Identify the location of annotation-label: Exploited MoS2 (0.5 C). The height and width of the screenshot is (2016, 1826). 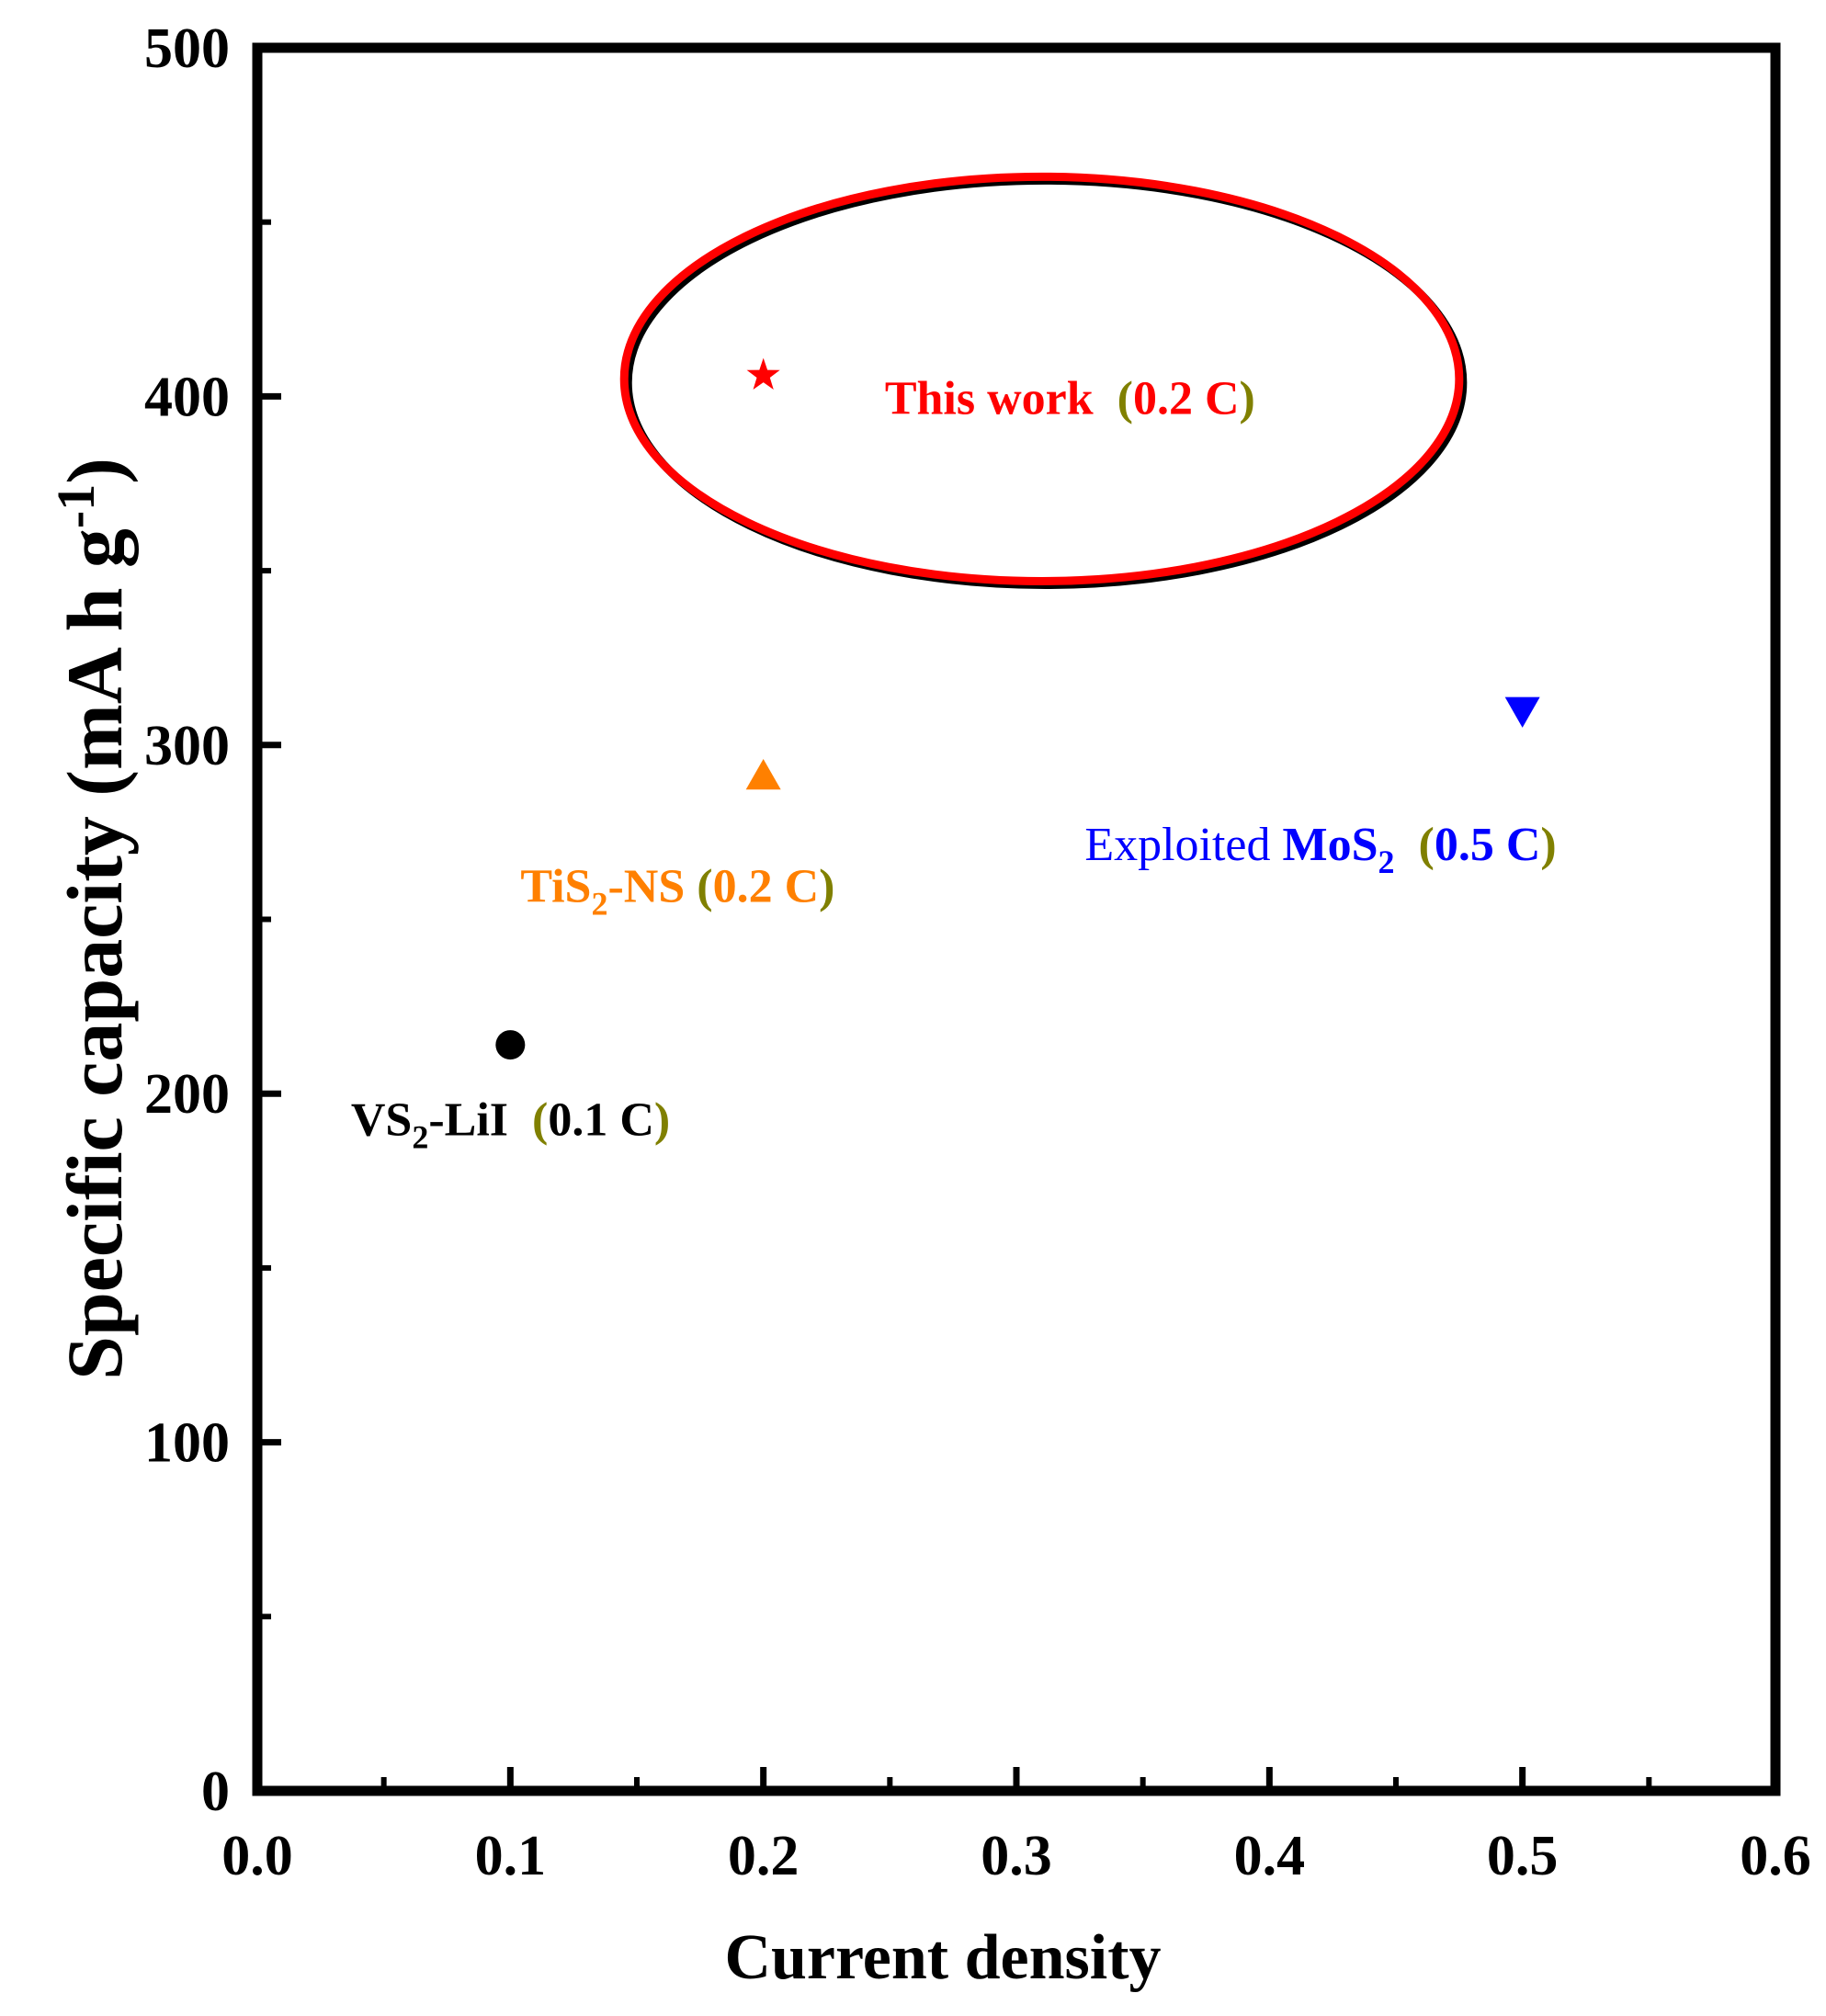
(1320, 849).